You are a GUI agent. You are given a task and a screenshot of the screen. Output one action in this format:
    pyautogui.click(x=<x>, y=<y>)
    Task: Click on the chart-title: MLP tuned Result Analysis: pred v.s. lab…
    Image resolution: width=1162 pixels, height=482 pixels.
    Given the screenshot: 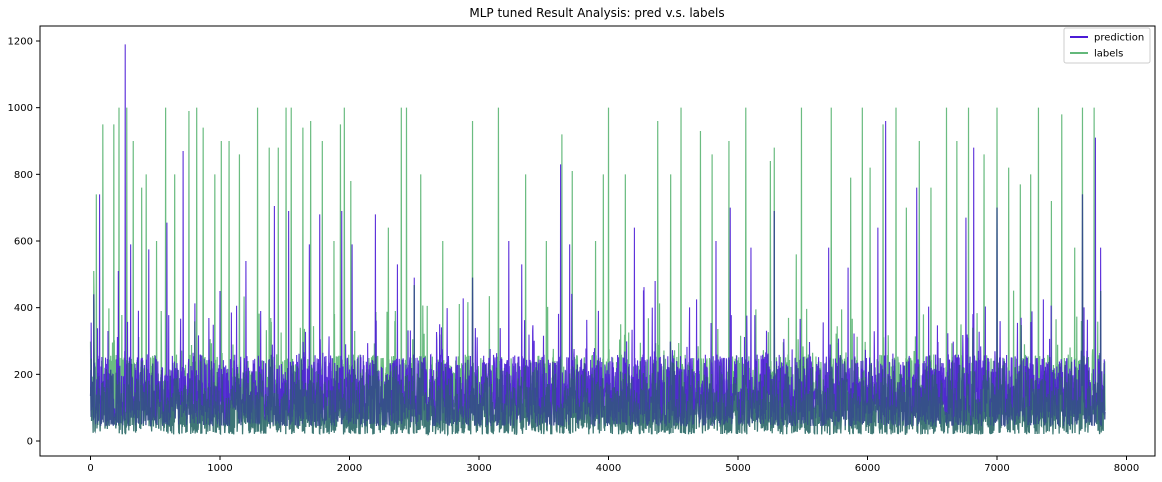 What is the action you would take?
    pyautogui.click(x=596, y=13)
    